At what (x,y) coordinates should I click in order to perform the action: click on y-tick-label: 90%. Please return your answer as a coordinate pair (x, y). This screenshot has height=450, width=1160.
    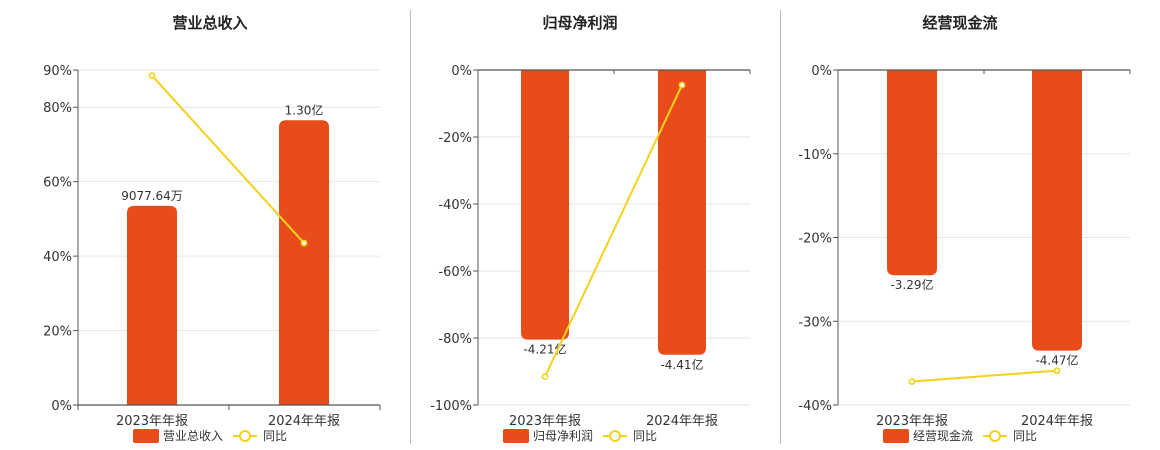
    Looking at the image, I should click on (57, 71).